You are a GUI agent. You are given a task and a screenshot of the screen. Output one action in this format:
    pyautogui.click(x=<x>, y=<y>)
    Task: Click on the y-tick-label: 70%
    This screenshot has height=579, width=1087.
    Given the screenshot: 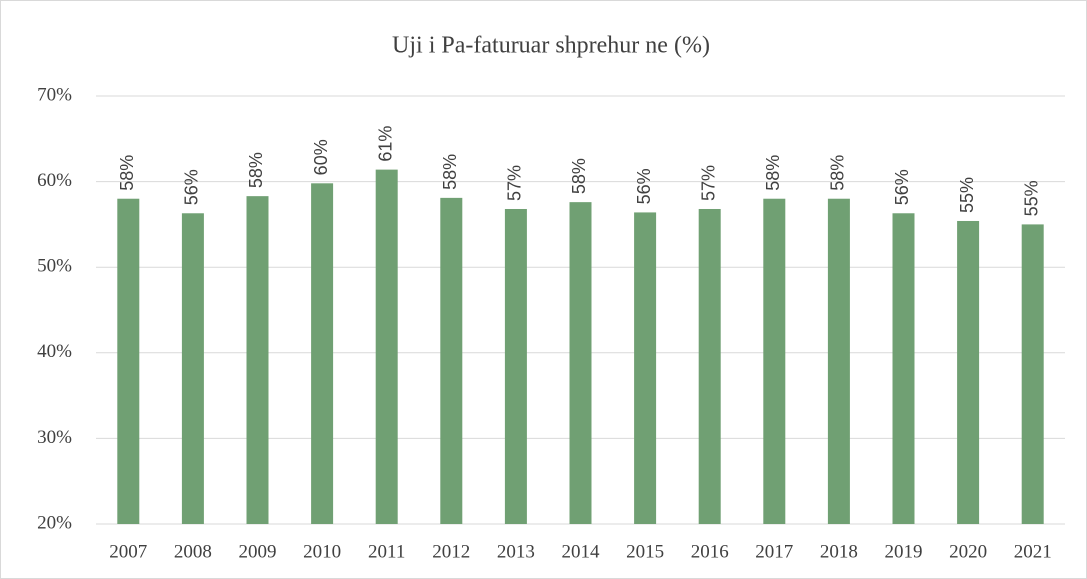 What is the action you would take?
    pyautogui.click(x=54, y=94)
    